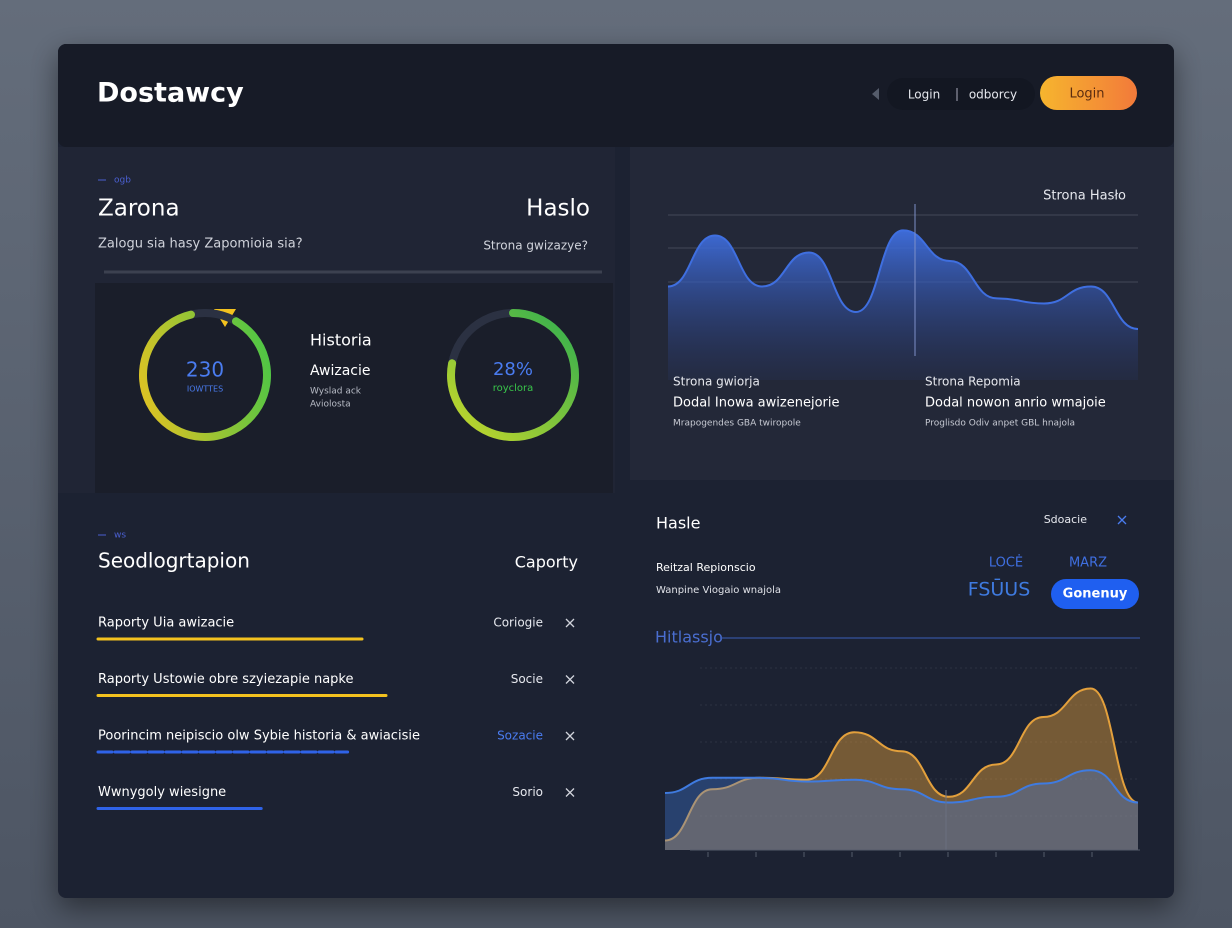 This screenshot has height=928, width=1232. What do you see at coordinates (226, 679) in the screenshot?
I see `row-text: Raporty Ustowie obre szyiezapie napke` at bounding box center [226, 679].